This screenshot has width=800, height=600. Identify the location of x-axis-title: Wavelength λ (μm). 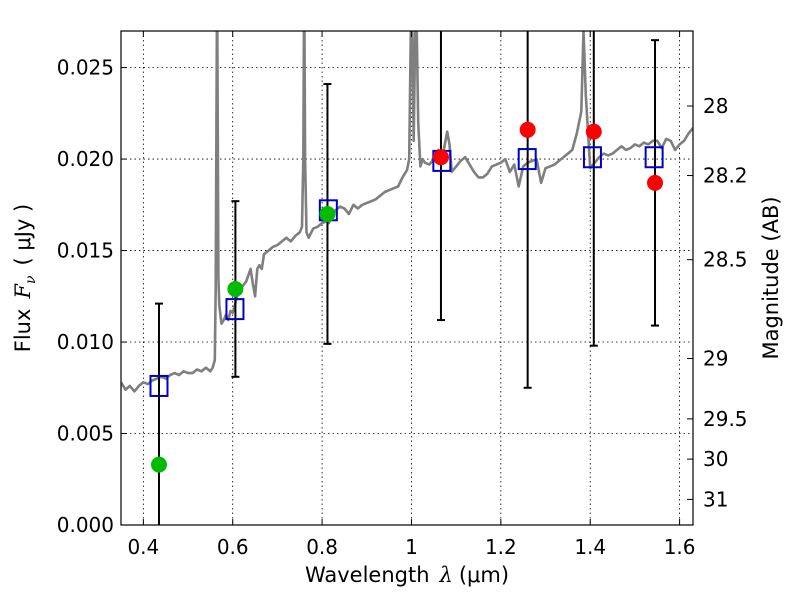
(407, 575).